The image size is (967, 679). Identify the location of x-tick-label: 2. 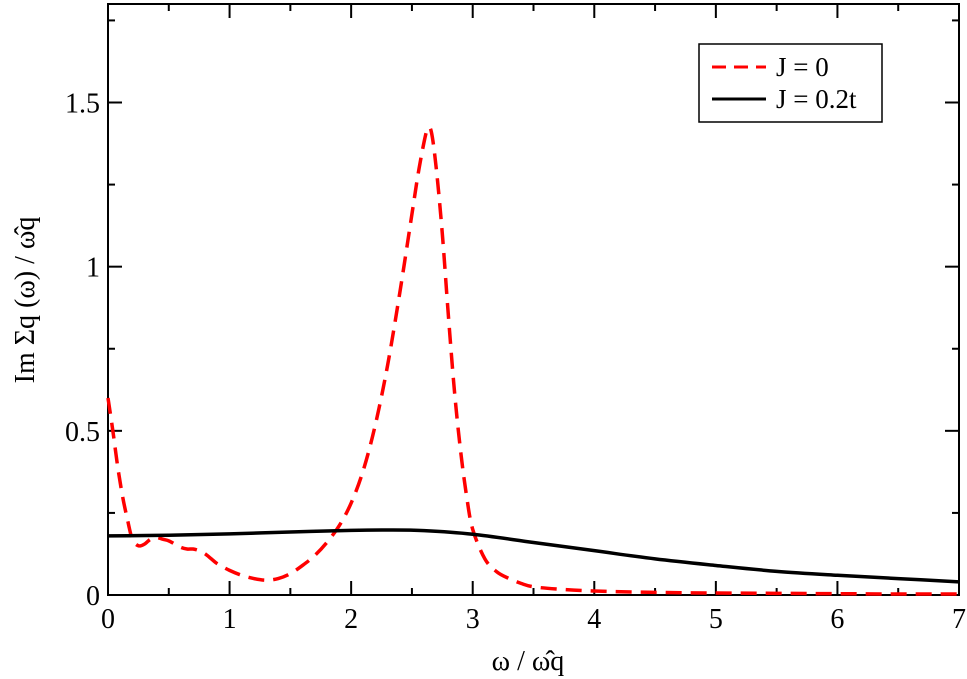
(351, 619).